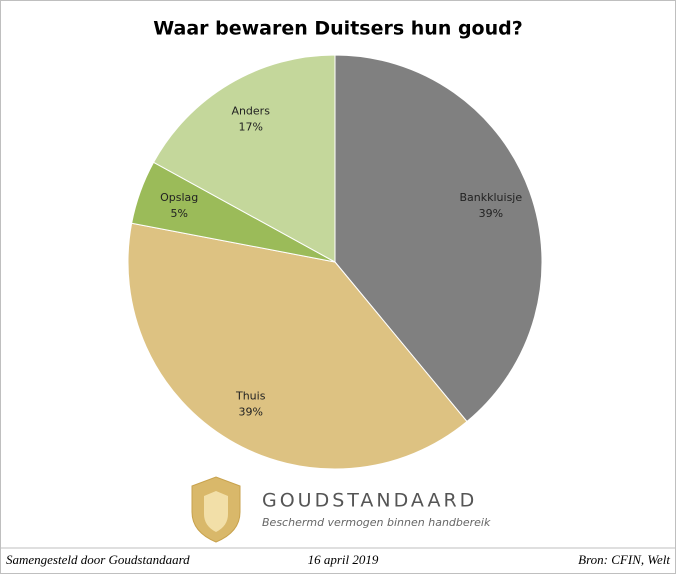 The image size is (676, 574). I want to click on footer-center: 16 april 2019, so click(343, 559).